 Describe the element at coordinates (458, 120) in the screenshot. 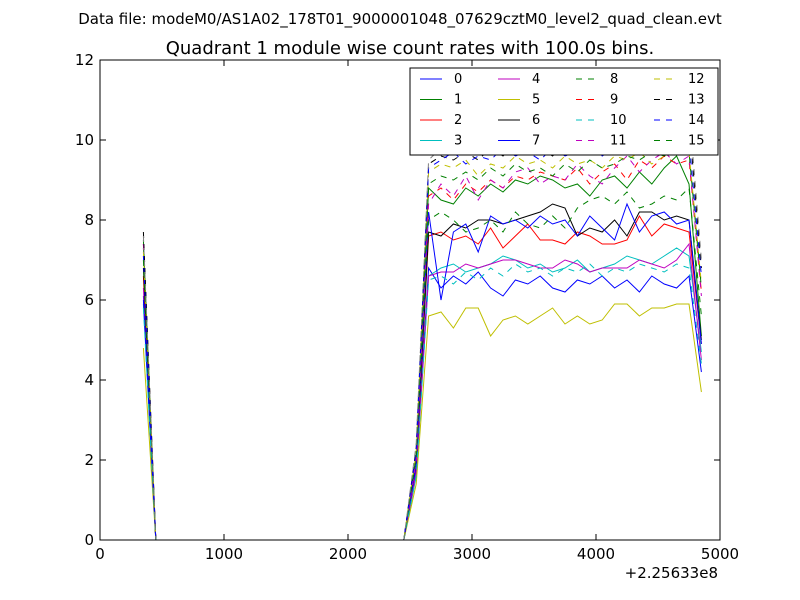

I see `legend-label-2: 2` at that location.